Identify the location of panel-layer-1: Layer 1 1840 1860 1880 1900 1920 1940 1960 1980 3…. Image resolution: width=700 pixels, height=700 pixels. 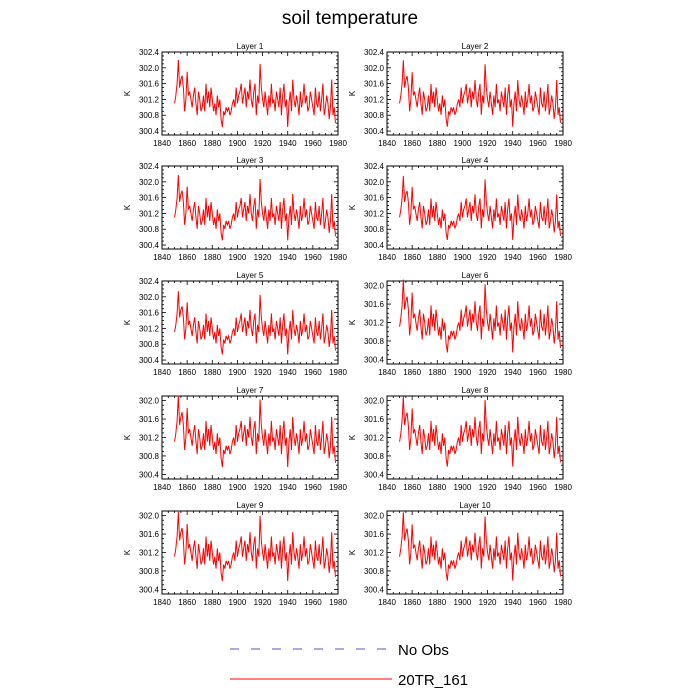
(235, 95).